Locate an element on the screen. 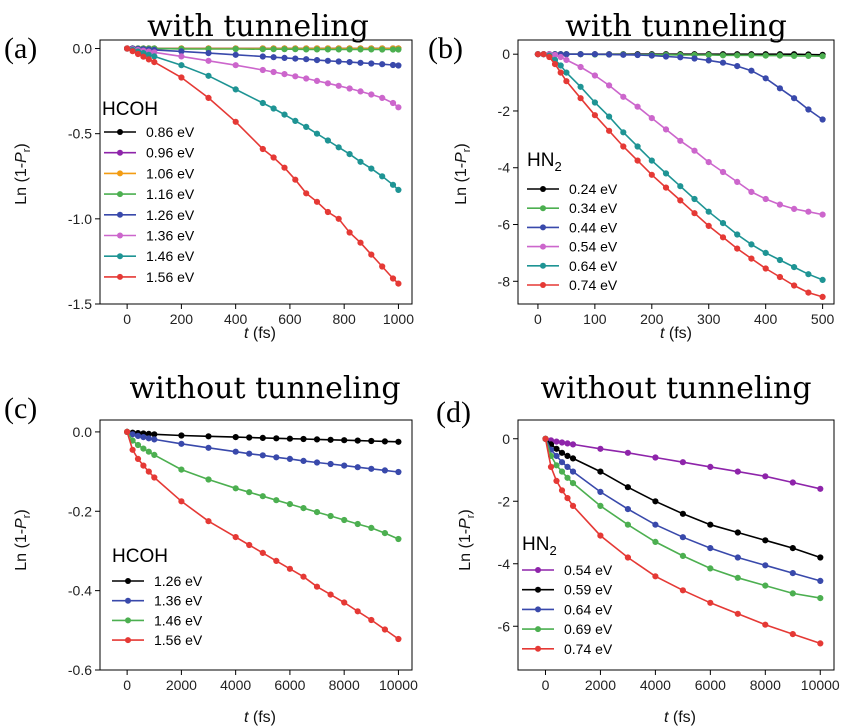 The width and height of the screenshot is (844, 728). x-tick-label: 2000 is located at coordinates (600, 685).